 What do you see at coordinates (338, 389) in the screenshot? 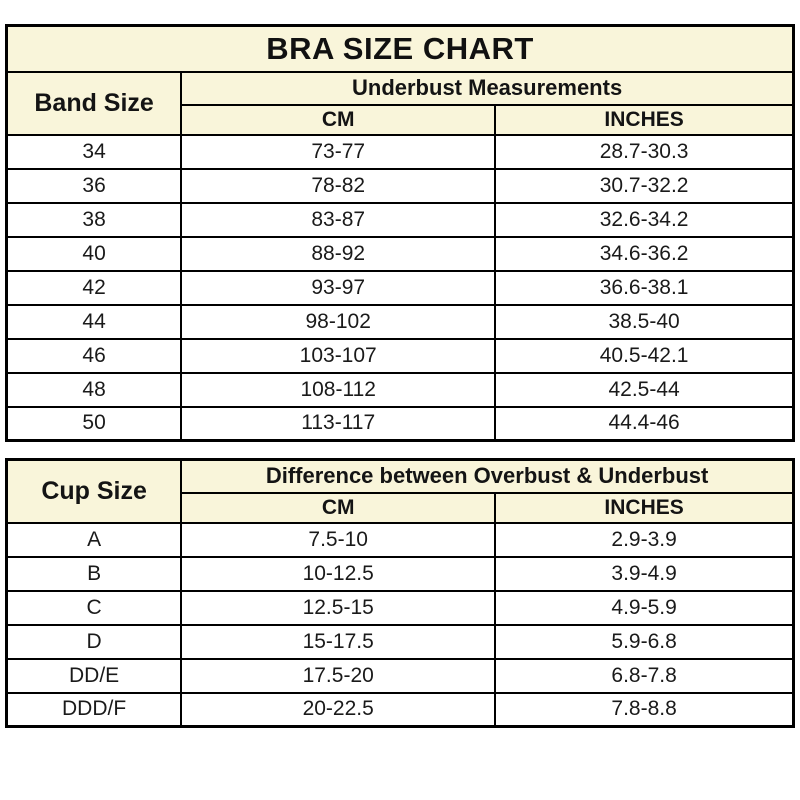
I see `cm-range: 108-112` at bounding box center [338, 389].